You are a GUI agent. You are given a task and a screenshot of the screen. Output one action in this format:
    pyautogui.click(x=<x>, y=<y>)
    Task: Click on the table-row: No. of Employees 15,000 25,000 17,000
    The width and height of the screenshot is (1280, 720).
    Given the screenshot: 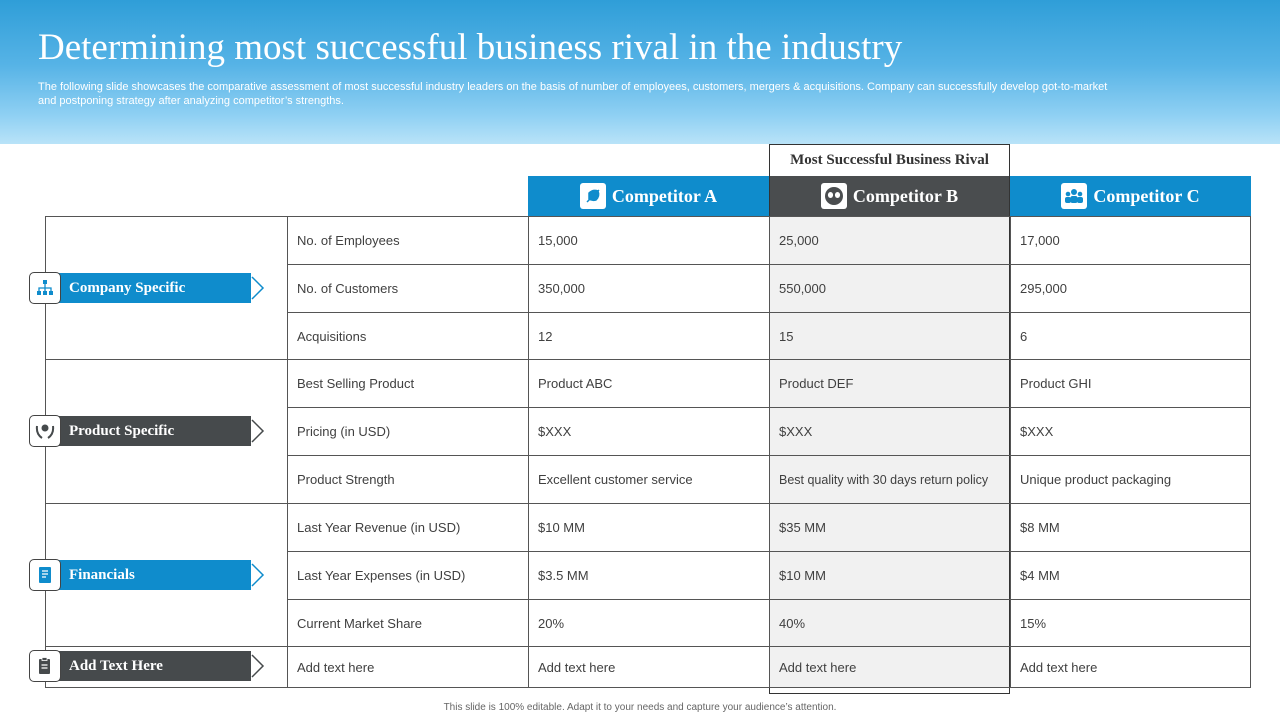 What is the action you would take?
    pyautogui.click(x=769, y=241)
    